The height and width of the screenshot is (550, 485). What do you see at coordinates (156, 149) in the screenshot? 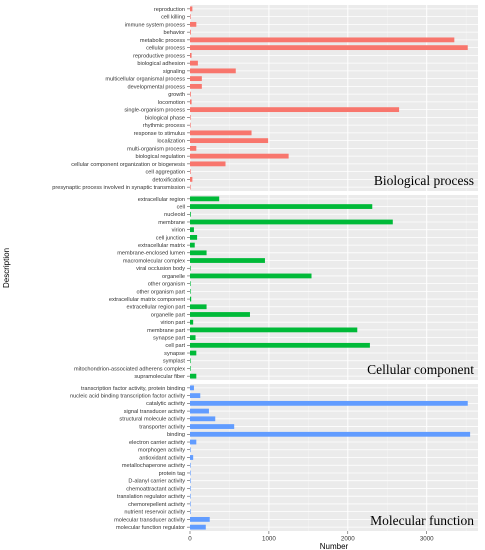
I see `category-label-multi-organism-process: multi-organism process` at bounding box center [156, 149].